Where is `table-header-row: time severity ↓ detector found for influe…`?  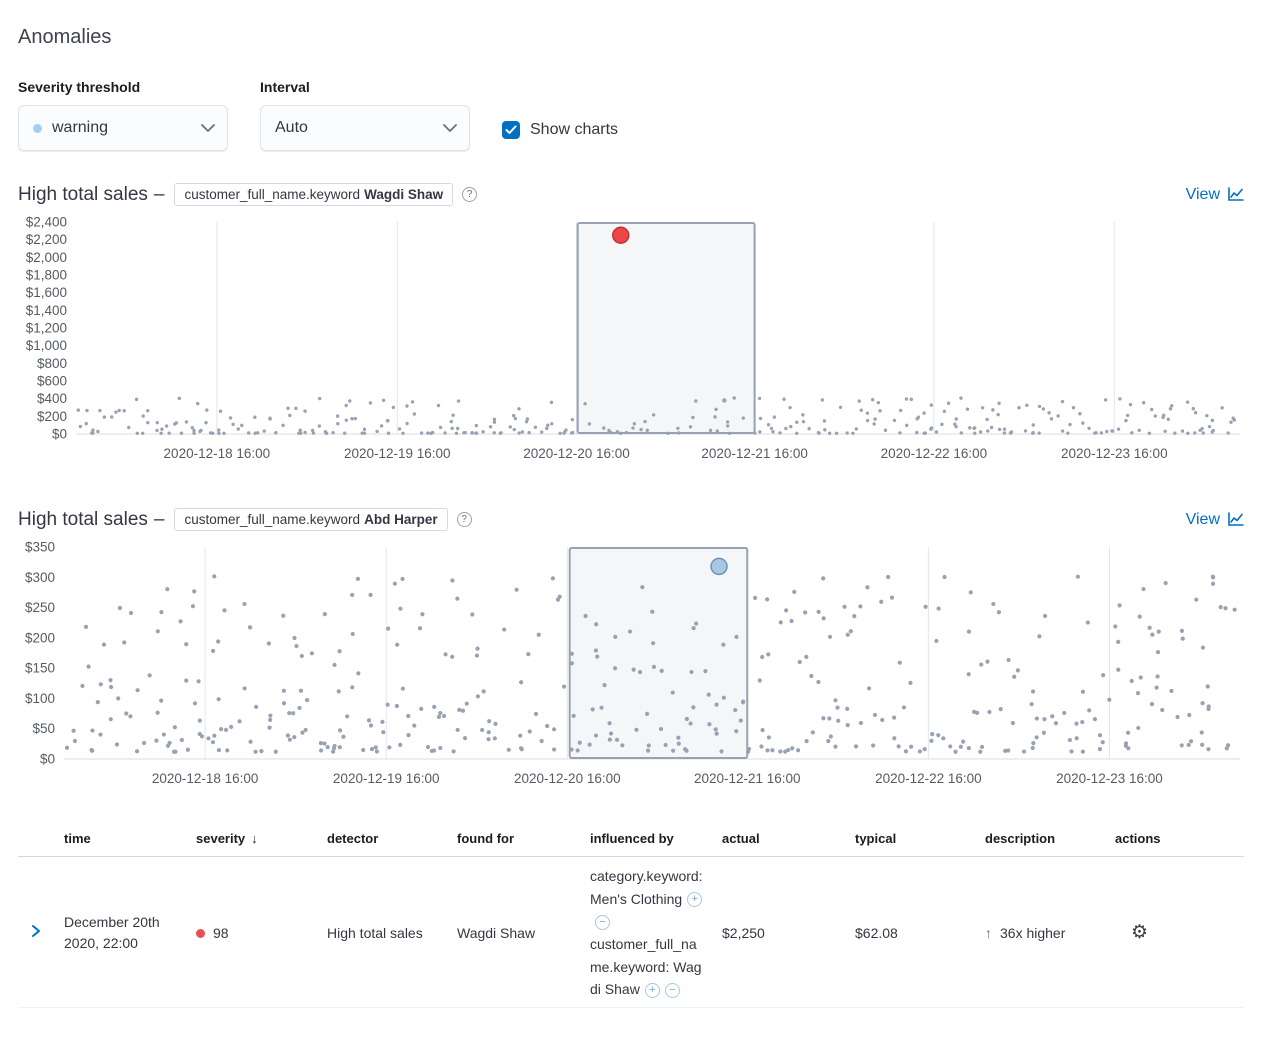
table-header-row: time severity ↓ detector found for influe… is located at coordinates (631, 841).